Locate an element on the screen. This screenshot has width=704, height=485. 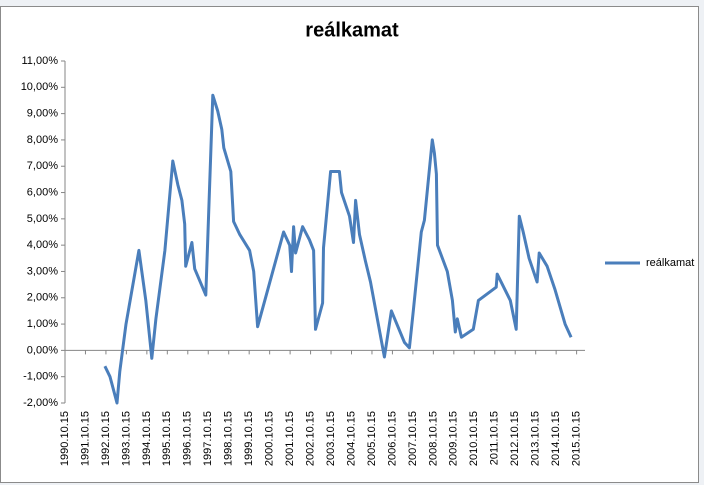
chart-title: reálkamat is located at coordinates (352, 30).